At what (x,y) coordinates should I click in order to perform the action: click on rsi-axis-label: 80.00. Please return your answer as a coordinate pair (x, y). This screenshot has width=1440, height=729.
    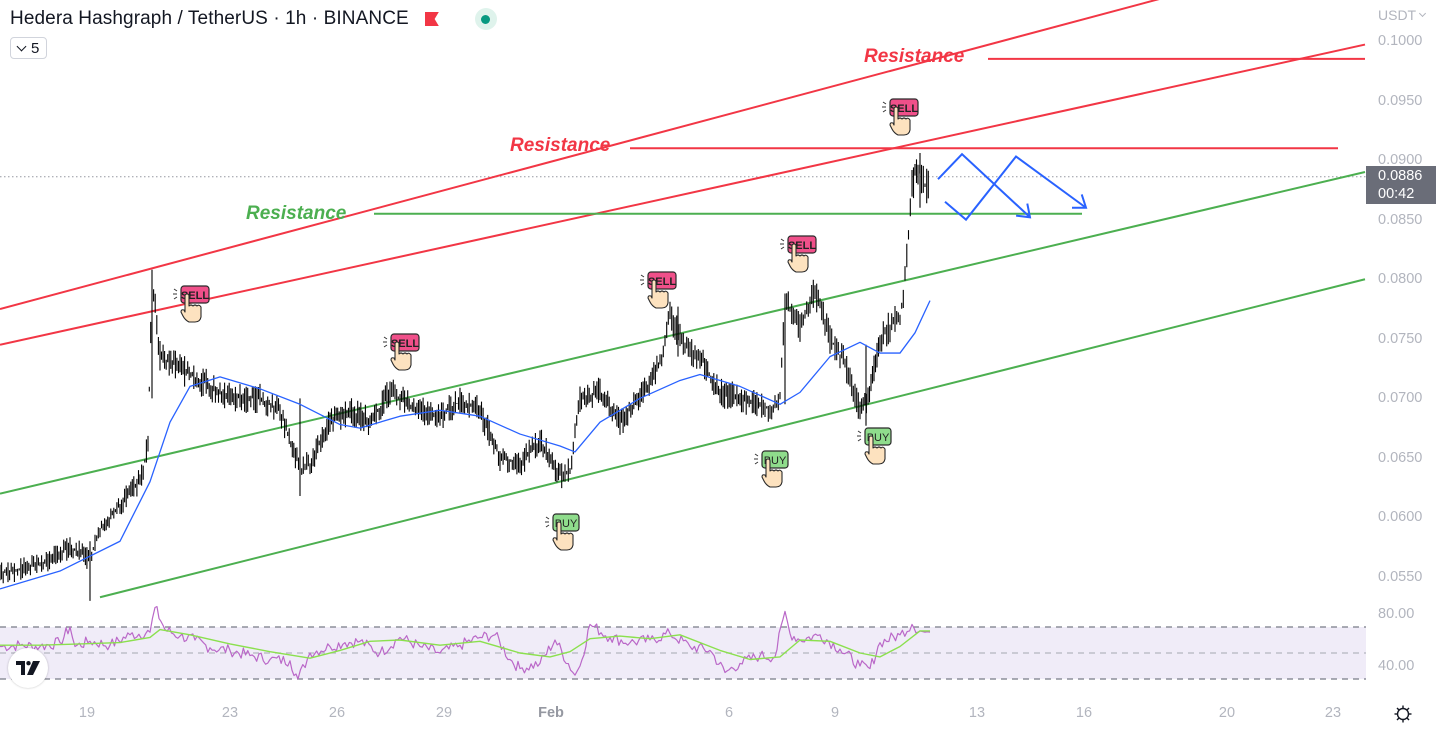
    Looking at the image, I should click on (1396, 614).